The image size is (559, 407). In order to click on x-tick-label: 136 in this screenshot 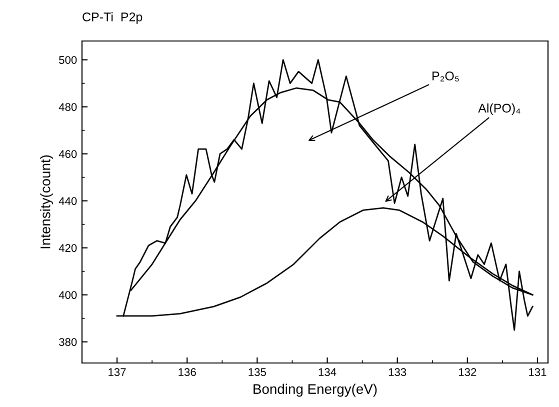, I will do `click(187, 372)`.